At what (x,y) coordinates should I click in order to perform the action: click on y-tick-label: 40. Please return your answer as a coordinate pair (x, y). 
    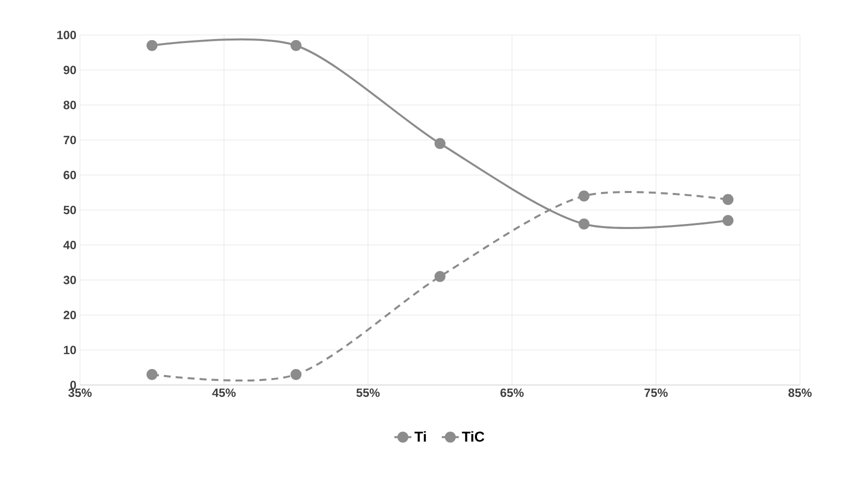
    Looking at the image, I should click on (69, 245).